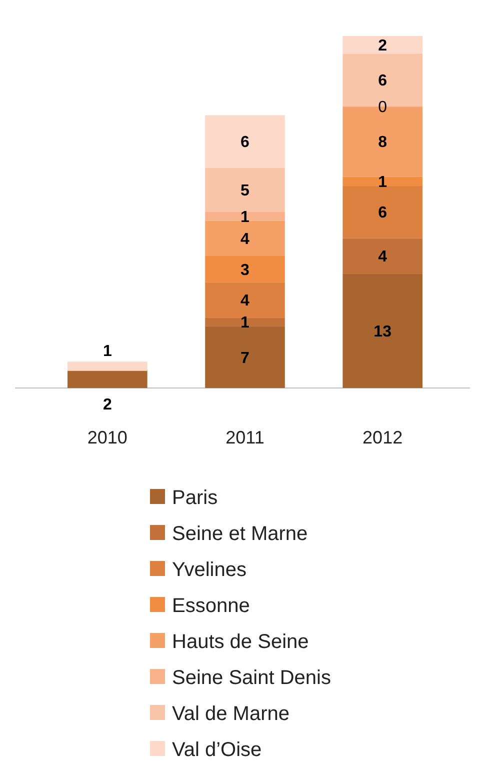 This screenshot has height=765, width=485. I want to click on legend-label: Val de Marne, so click(231, 714).